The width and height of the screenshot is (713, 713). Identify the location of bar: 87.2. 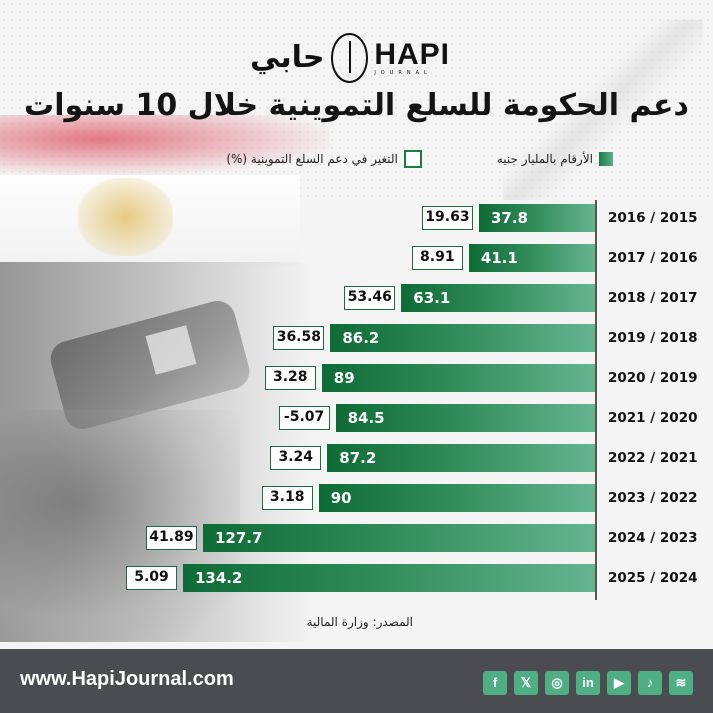
(461, 458).